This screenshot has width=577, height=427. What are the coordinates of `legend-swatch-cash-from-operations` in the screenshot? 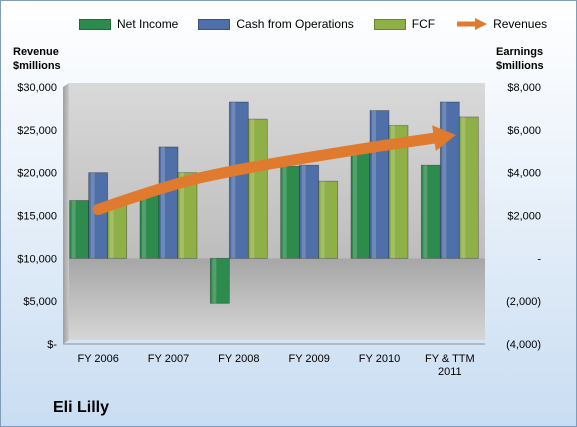 It's located at (214, 24).